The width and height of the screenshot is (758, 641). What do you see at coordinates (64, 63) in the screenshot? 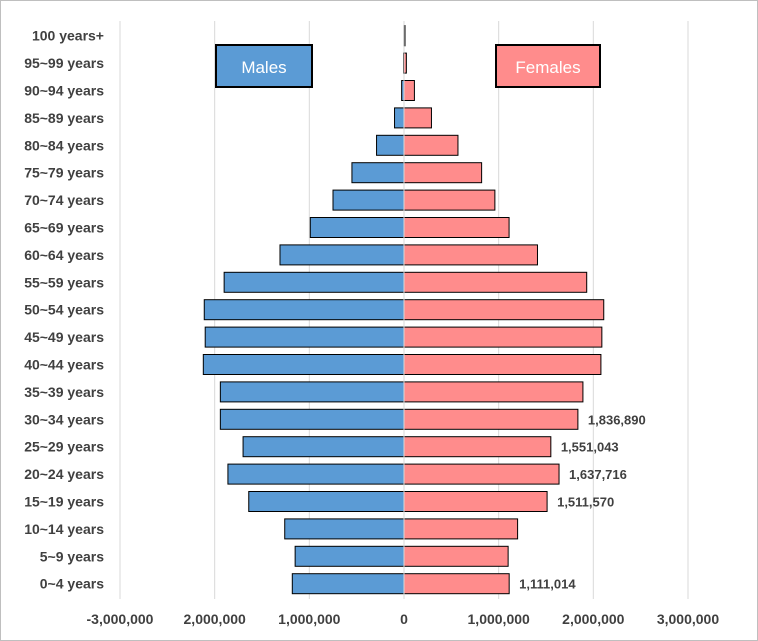
I see `category-label: 95~99 years` at bounding box center [64, 63].